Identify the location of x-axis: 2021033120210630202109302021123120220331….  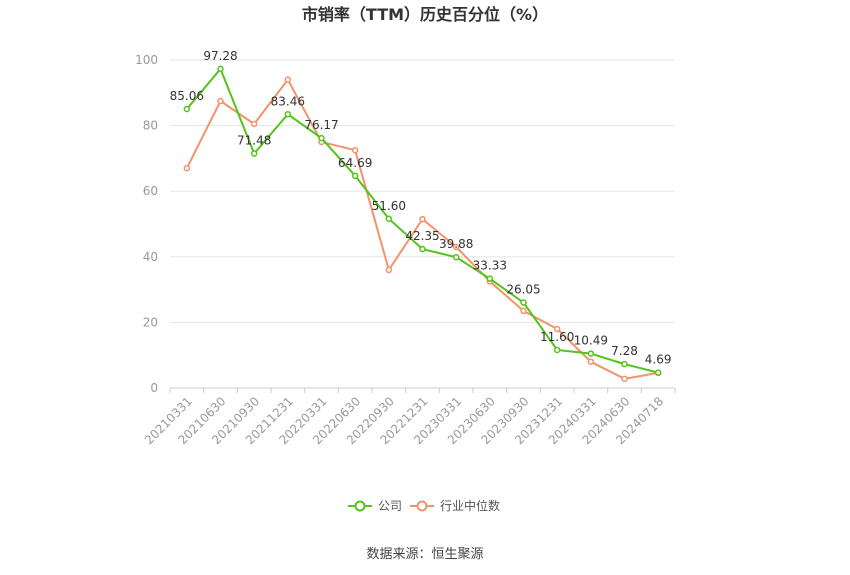
(409, 417).